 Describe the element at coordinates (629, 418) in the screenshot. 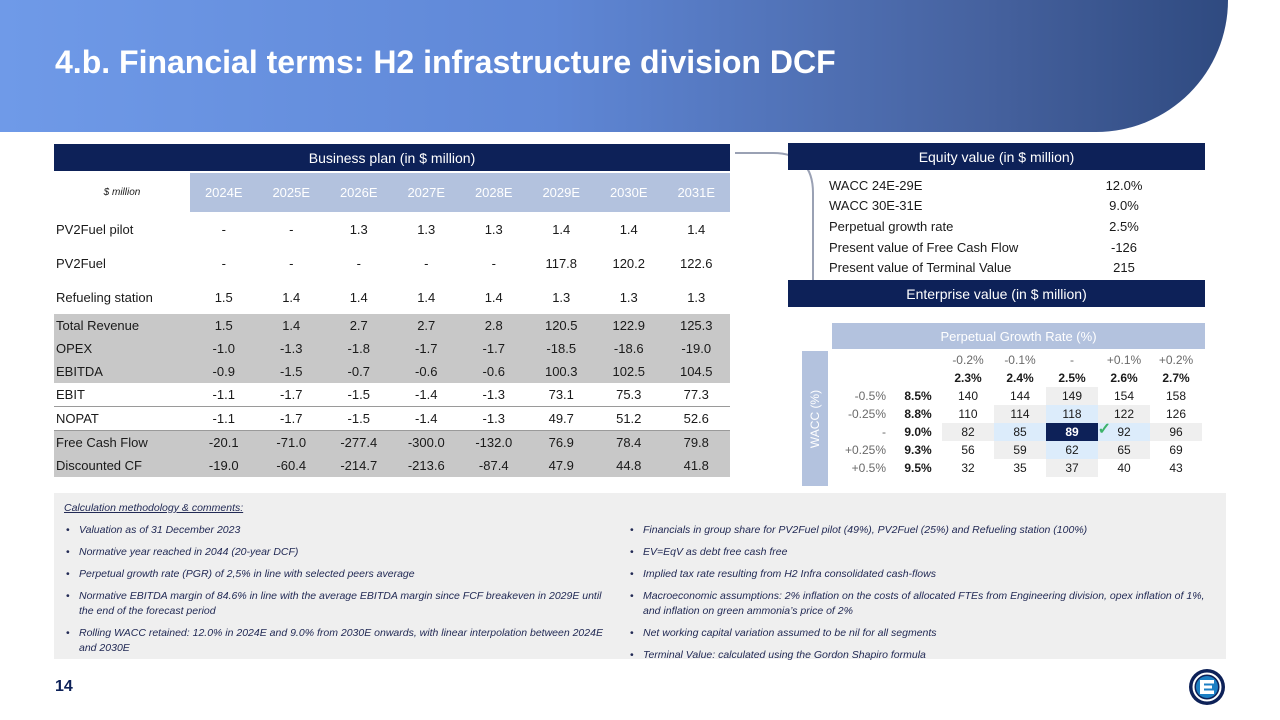

I see `table-cell: 51.2` at that location.